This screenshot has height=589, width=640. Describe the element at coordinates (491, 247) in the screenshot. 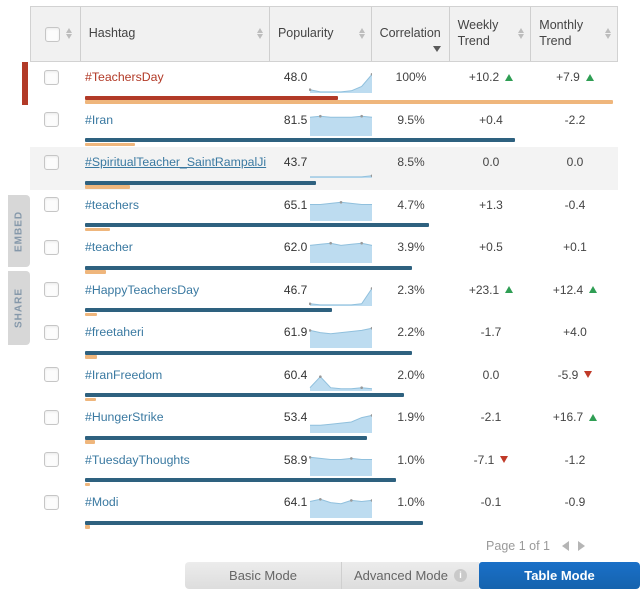

I see `weekly-trend-value: +0.5` at that location.